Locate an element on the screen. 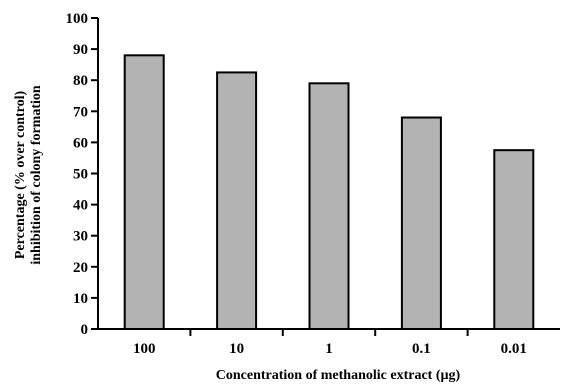 This screenshot has width=566, height=388. y-tick-label: 70 is located at coordinates (80, 112).